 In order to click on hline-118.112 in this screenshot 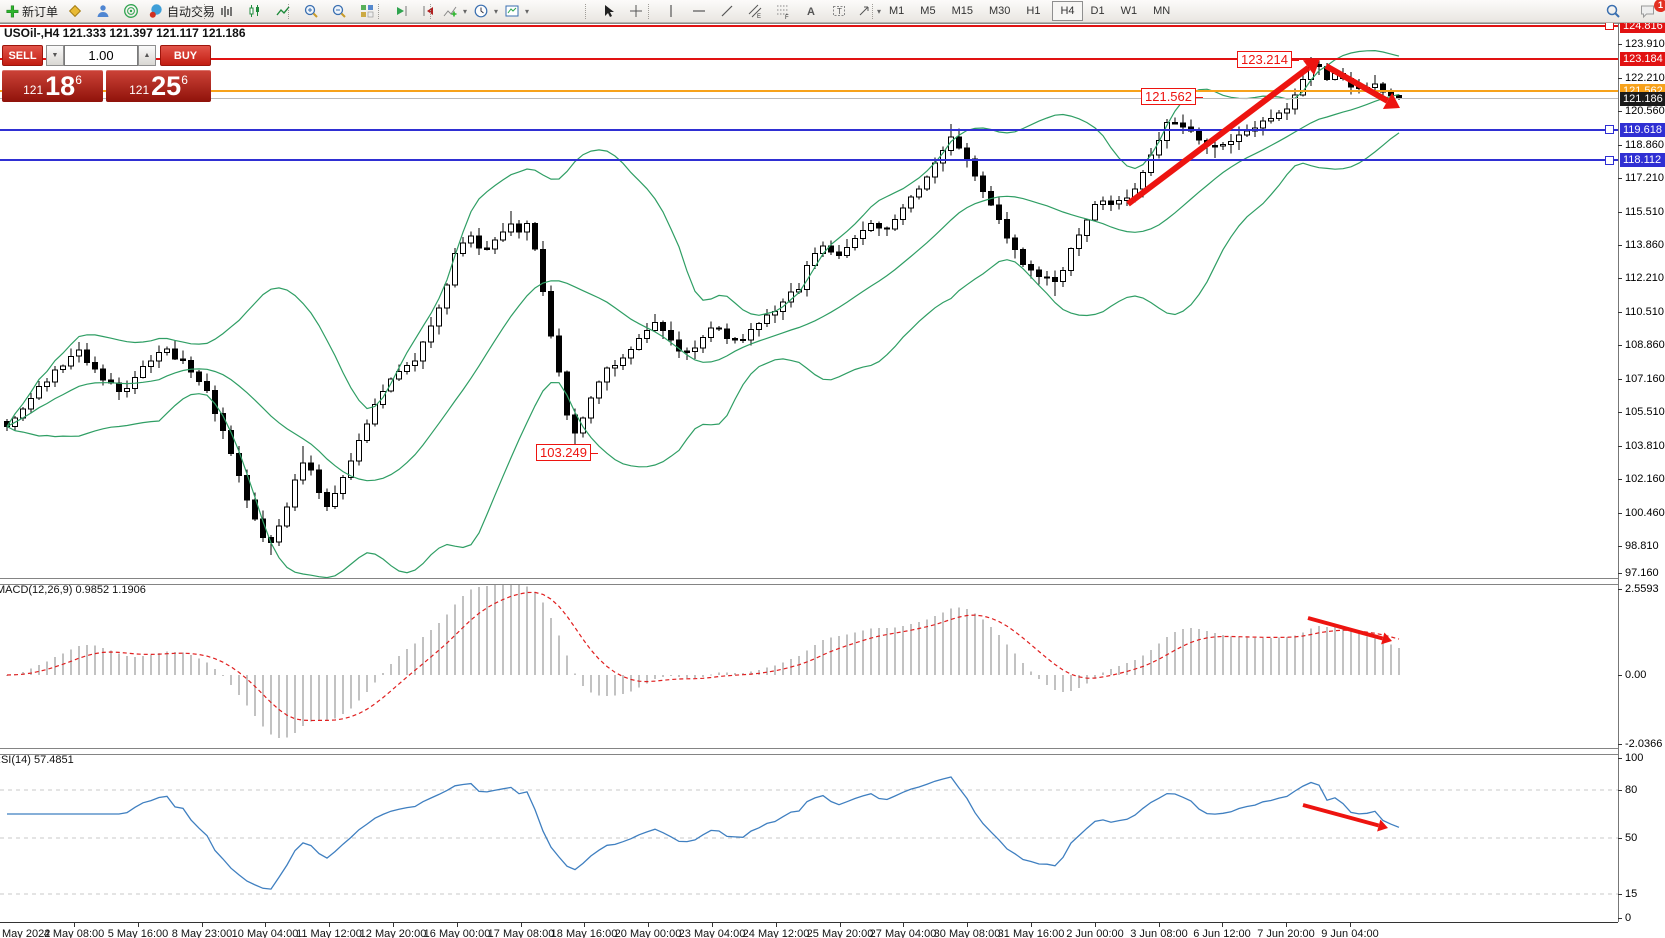, I will do `click(809, 160)`.